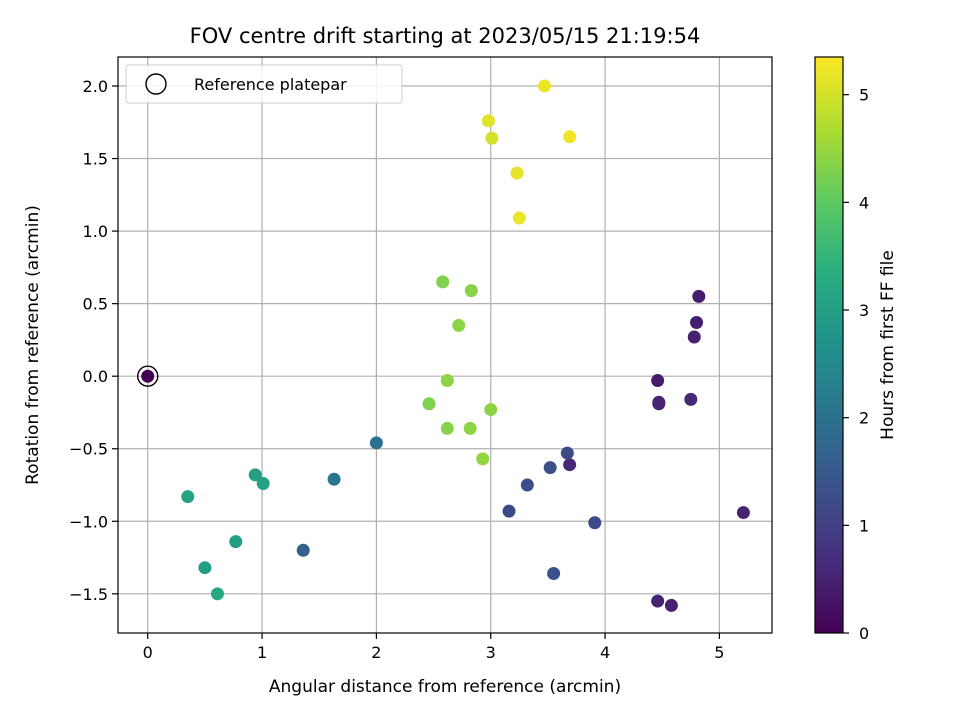 The image size is (960, 720). What do you see at coordinates (864, 95) in the screenshot?
I see `colorbar-tick-label: 5` at bounding box center [864, 95].